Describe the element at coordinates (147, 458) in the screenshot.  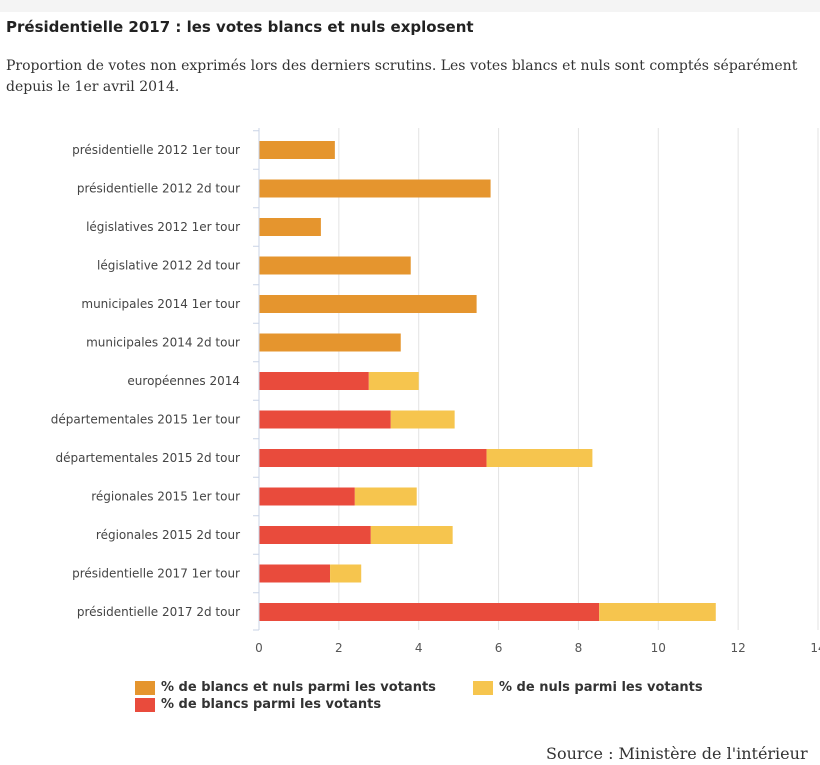
I see `y-tick-label: départementales 2015 2d tour` at that location.